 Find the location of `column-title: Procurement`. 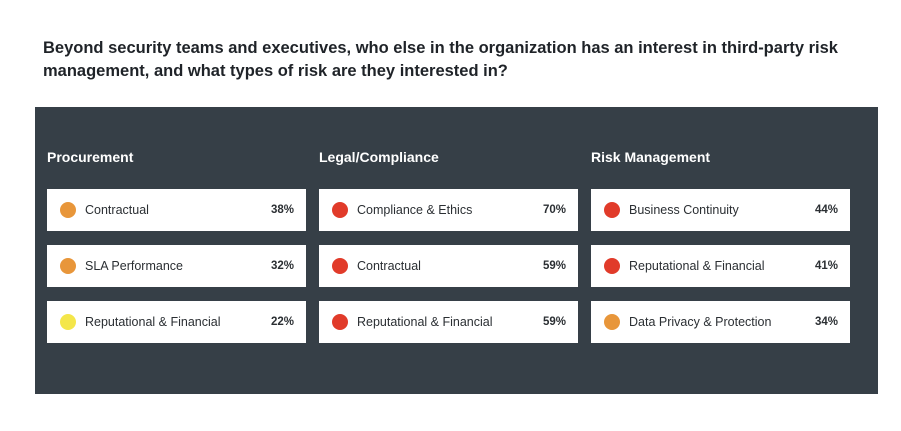

column-title: Procurement is located at coordinates (90, 157).